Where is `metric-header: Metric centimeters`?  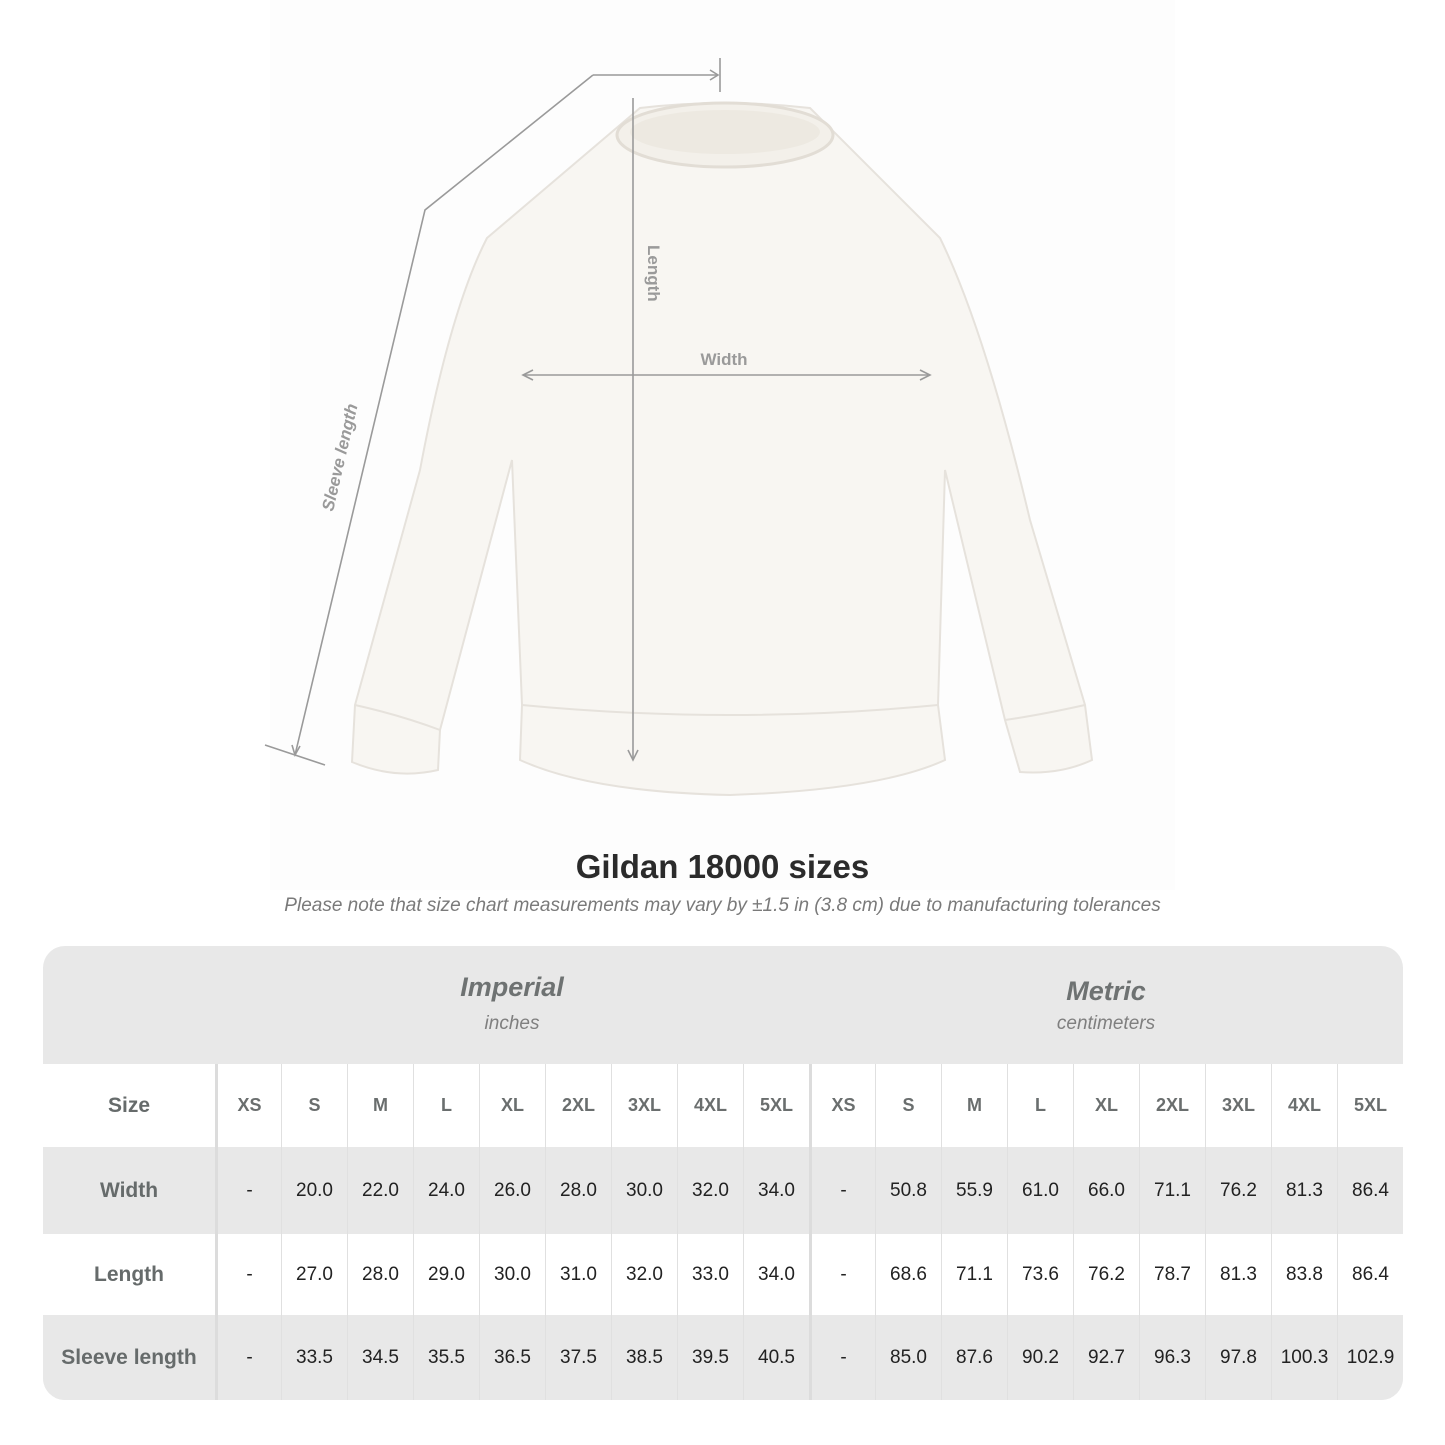
metric-header: Metric centimeters is located at coordinates (1106, 1005).